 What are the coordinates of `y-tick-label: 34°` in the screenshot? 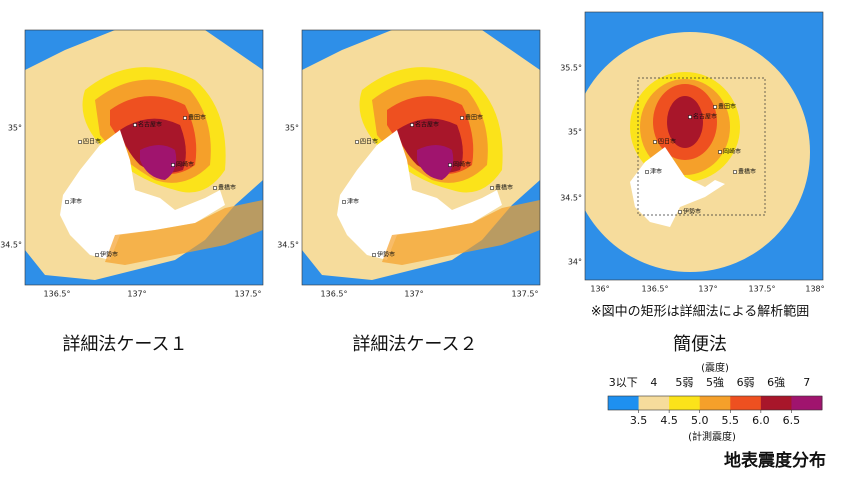 It's located at (575, 262).